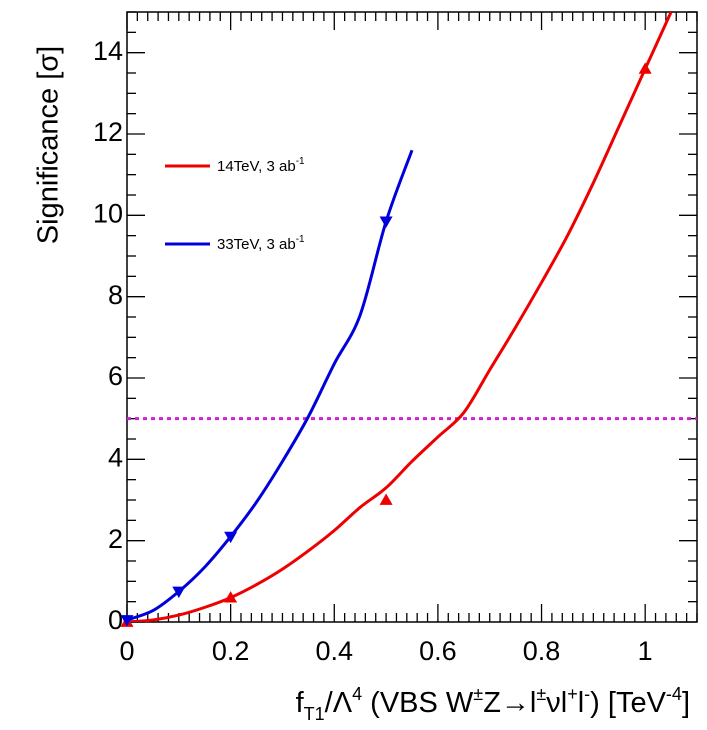  I want to click on x-title-mid: Z→l, so click(509, 703).